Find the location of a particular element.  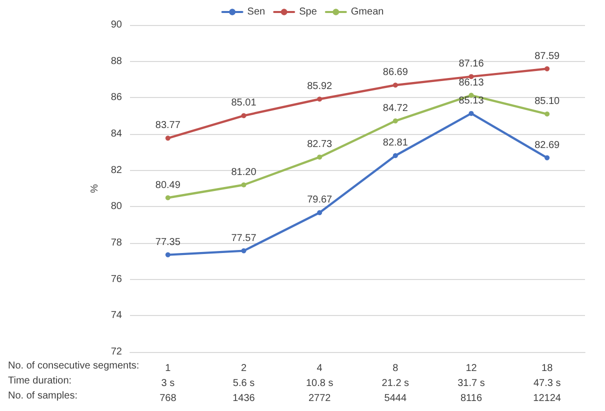

data-label: 85.92 is located at coordinates (320, 86).